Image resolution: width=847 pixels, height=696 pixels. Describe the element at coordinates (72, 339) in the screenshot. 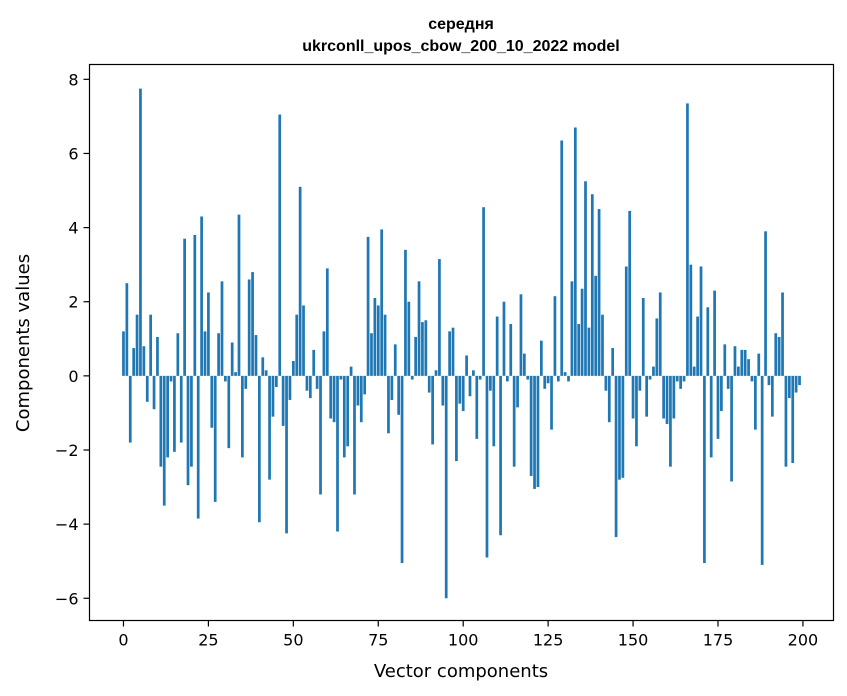

I see `y-axis-ticks: −6 −4 −2 0 2 4 6 8` at that location.